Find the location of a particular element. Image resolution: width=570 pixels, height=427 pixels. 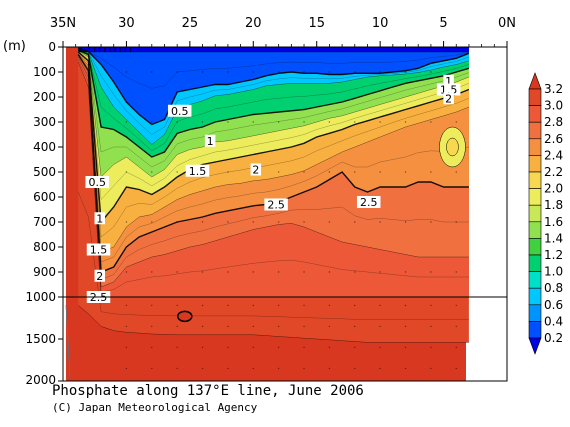

x-tick-label: 35N is located at coordinates (63, 23).